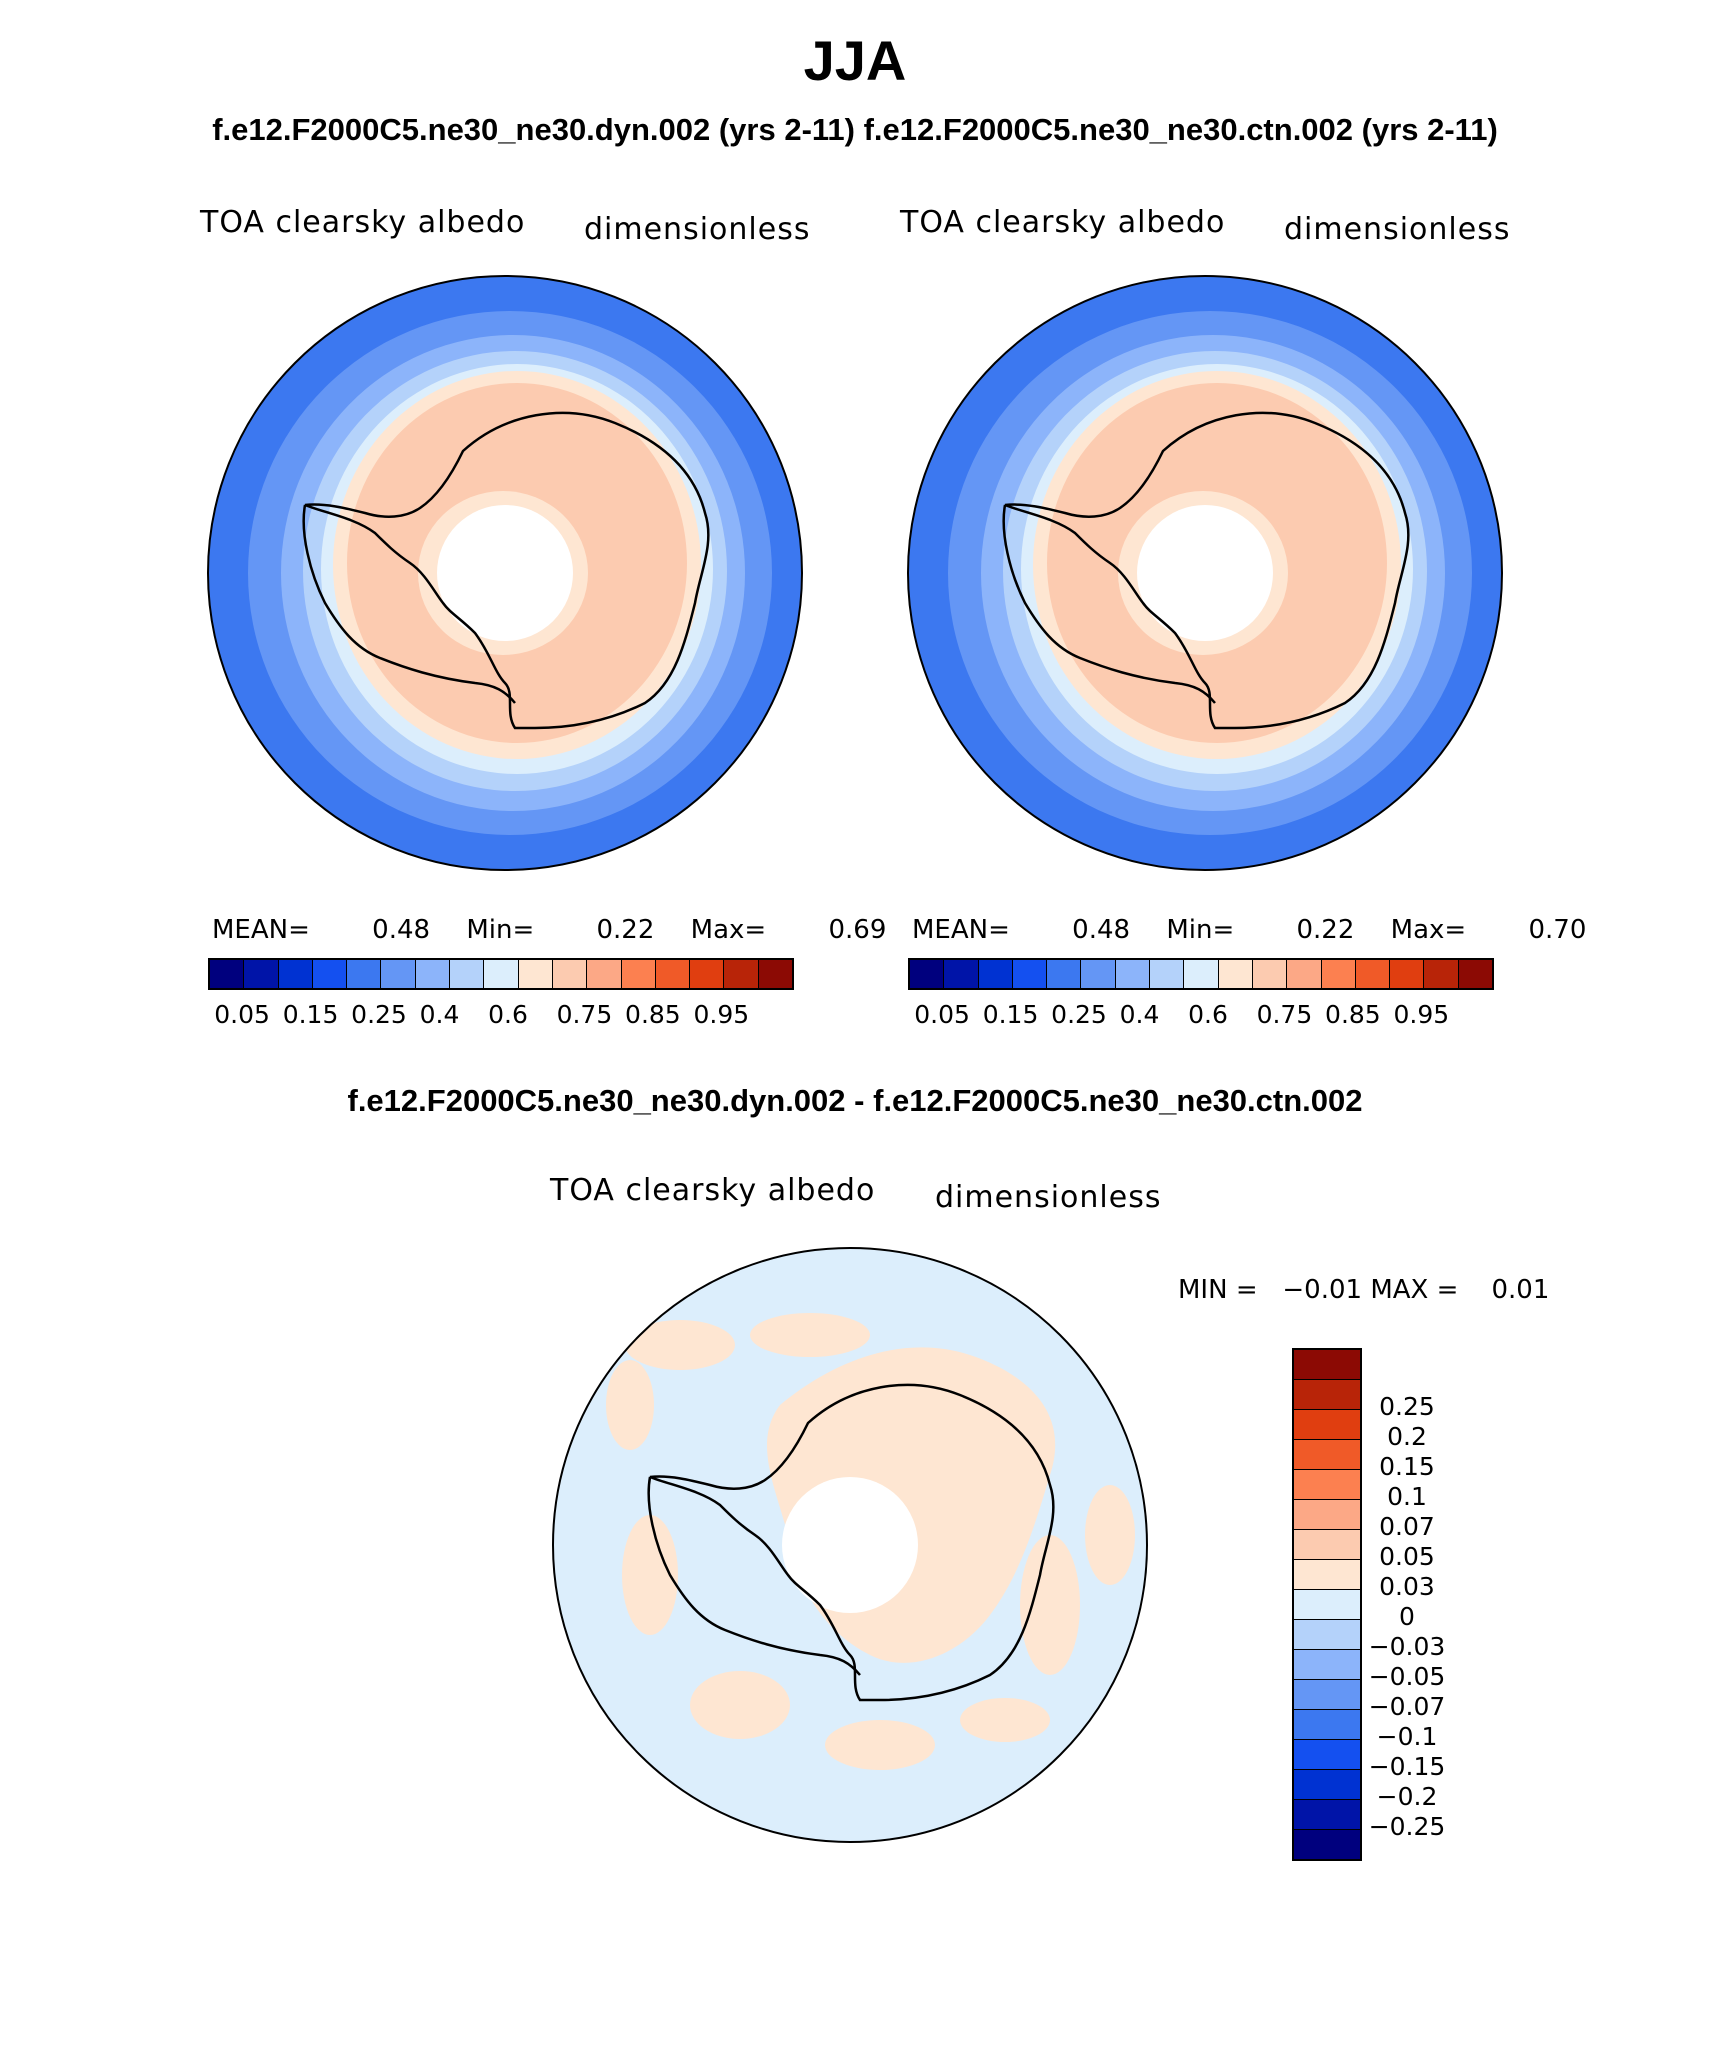  What do you see at coordinates (1249, 930) in the screenshot?
I see `panel2-stats: MEAN= 0.48 Min= 0.22 Max= 0.70` at bounding box center [1249, 930].